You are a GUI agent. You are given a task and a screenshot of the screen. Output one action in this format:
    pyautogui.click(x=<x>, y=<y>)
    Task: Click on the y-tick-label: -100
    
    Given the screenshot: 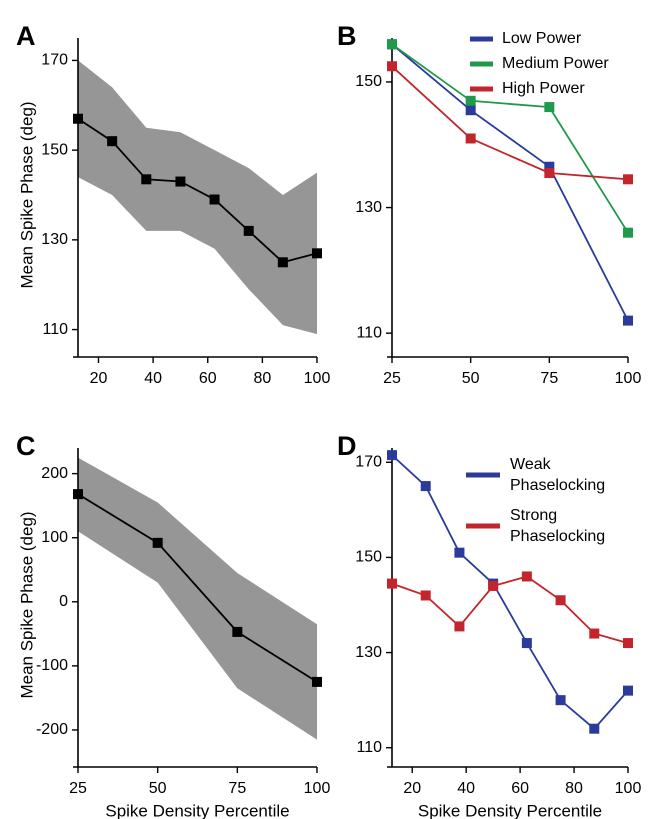 What is the action you would take?
    pyautogui.click(x=52, y=665)
    